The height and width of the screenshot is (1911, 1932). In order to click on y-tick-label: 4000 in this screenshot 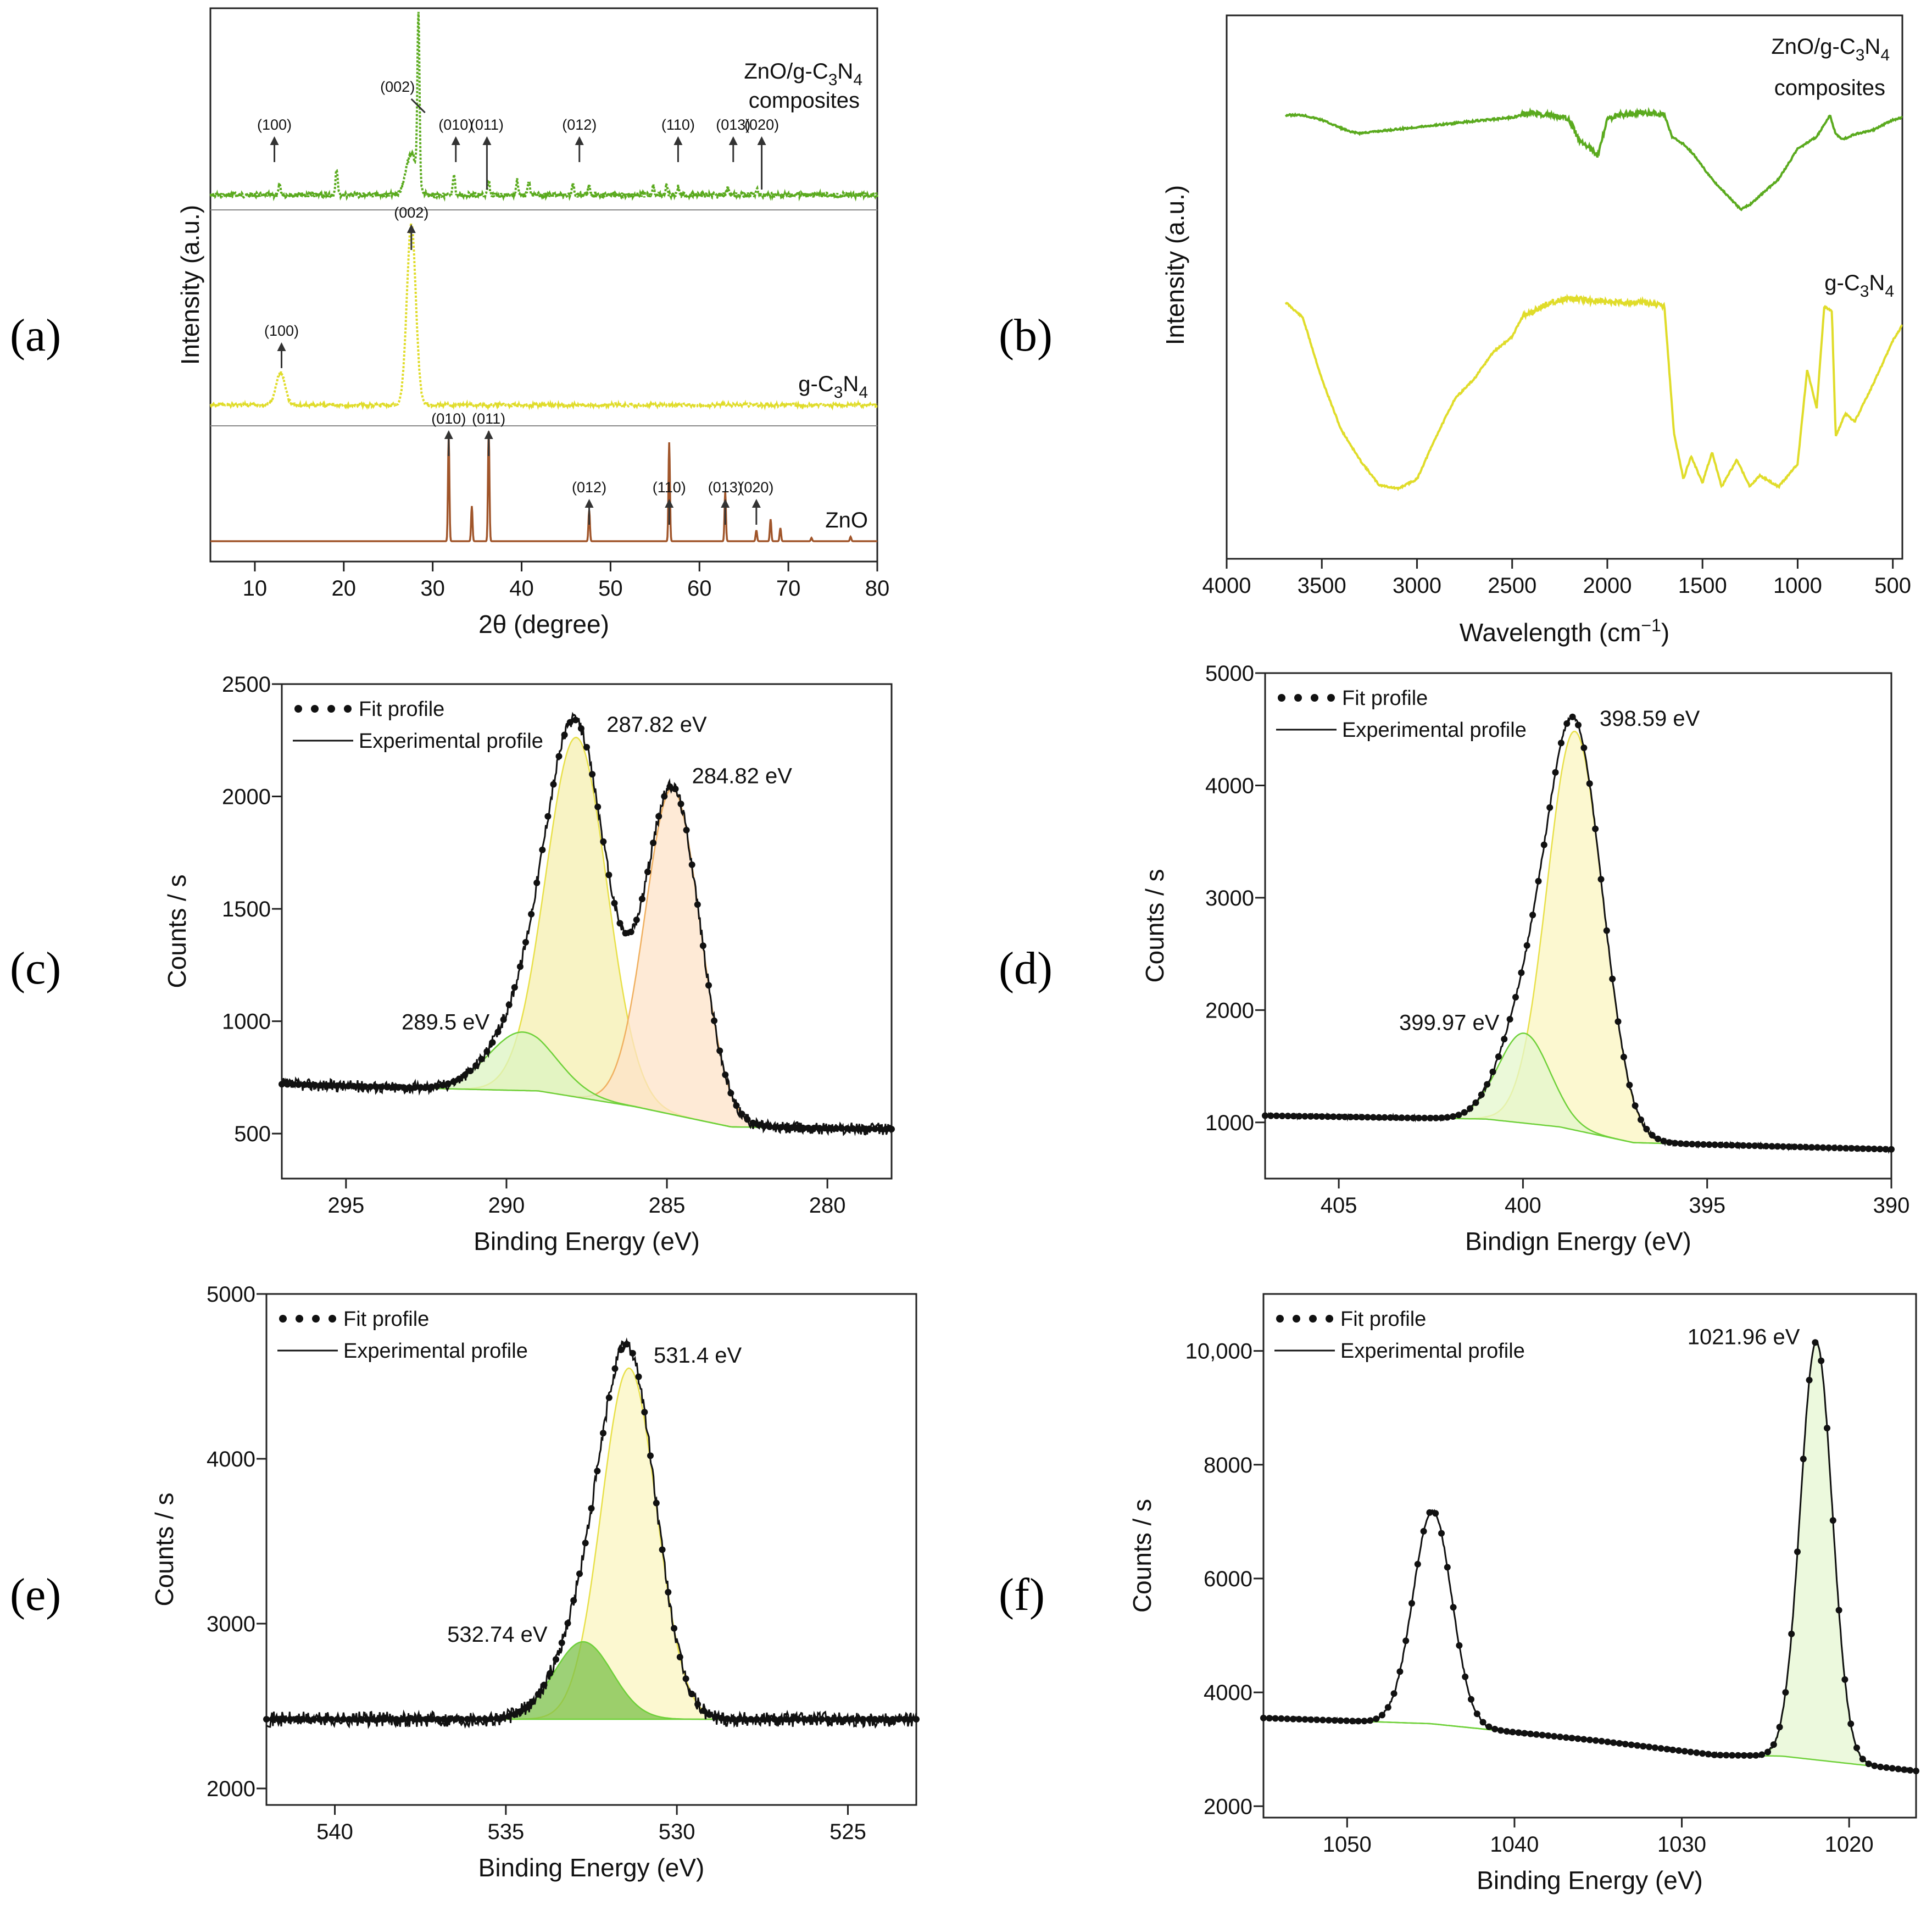, I will do `click(1228, 1693)`.